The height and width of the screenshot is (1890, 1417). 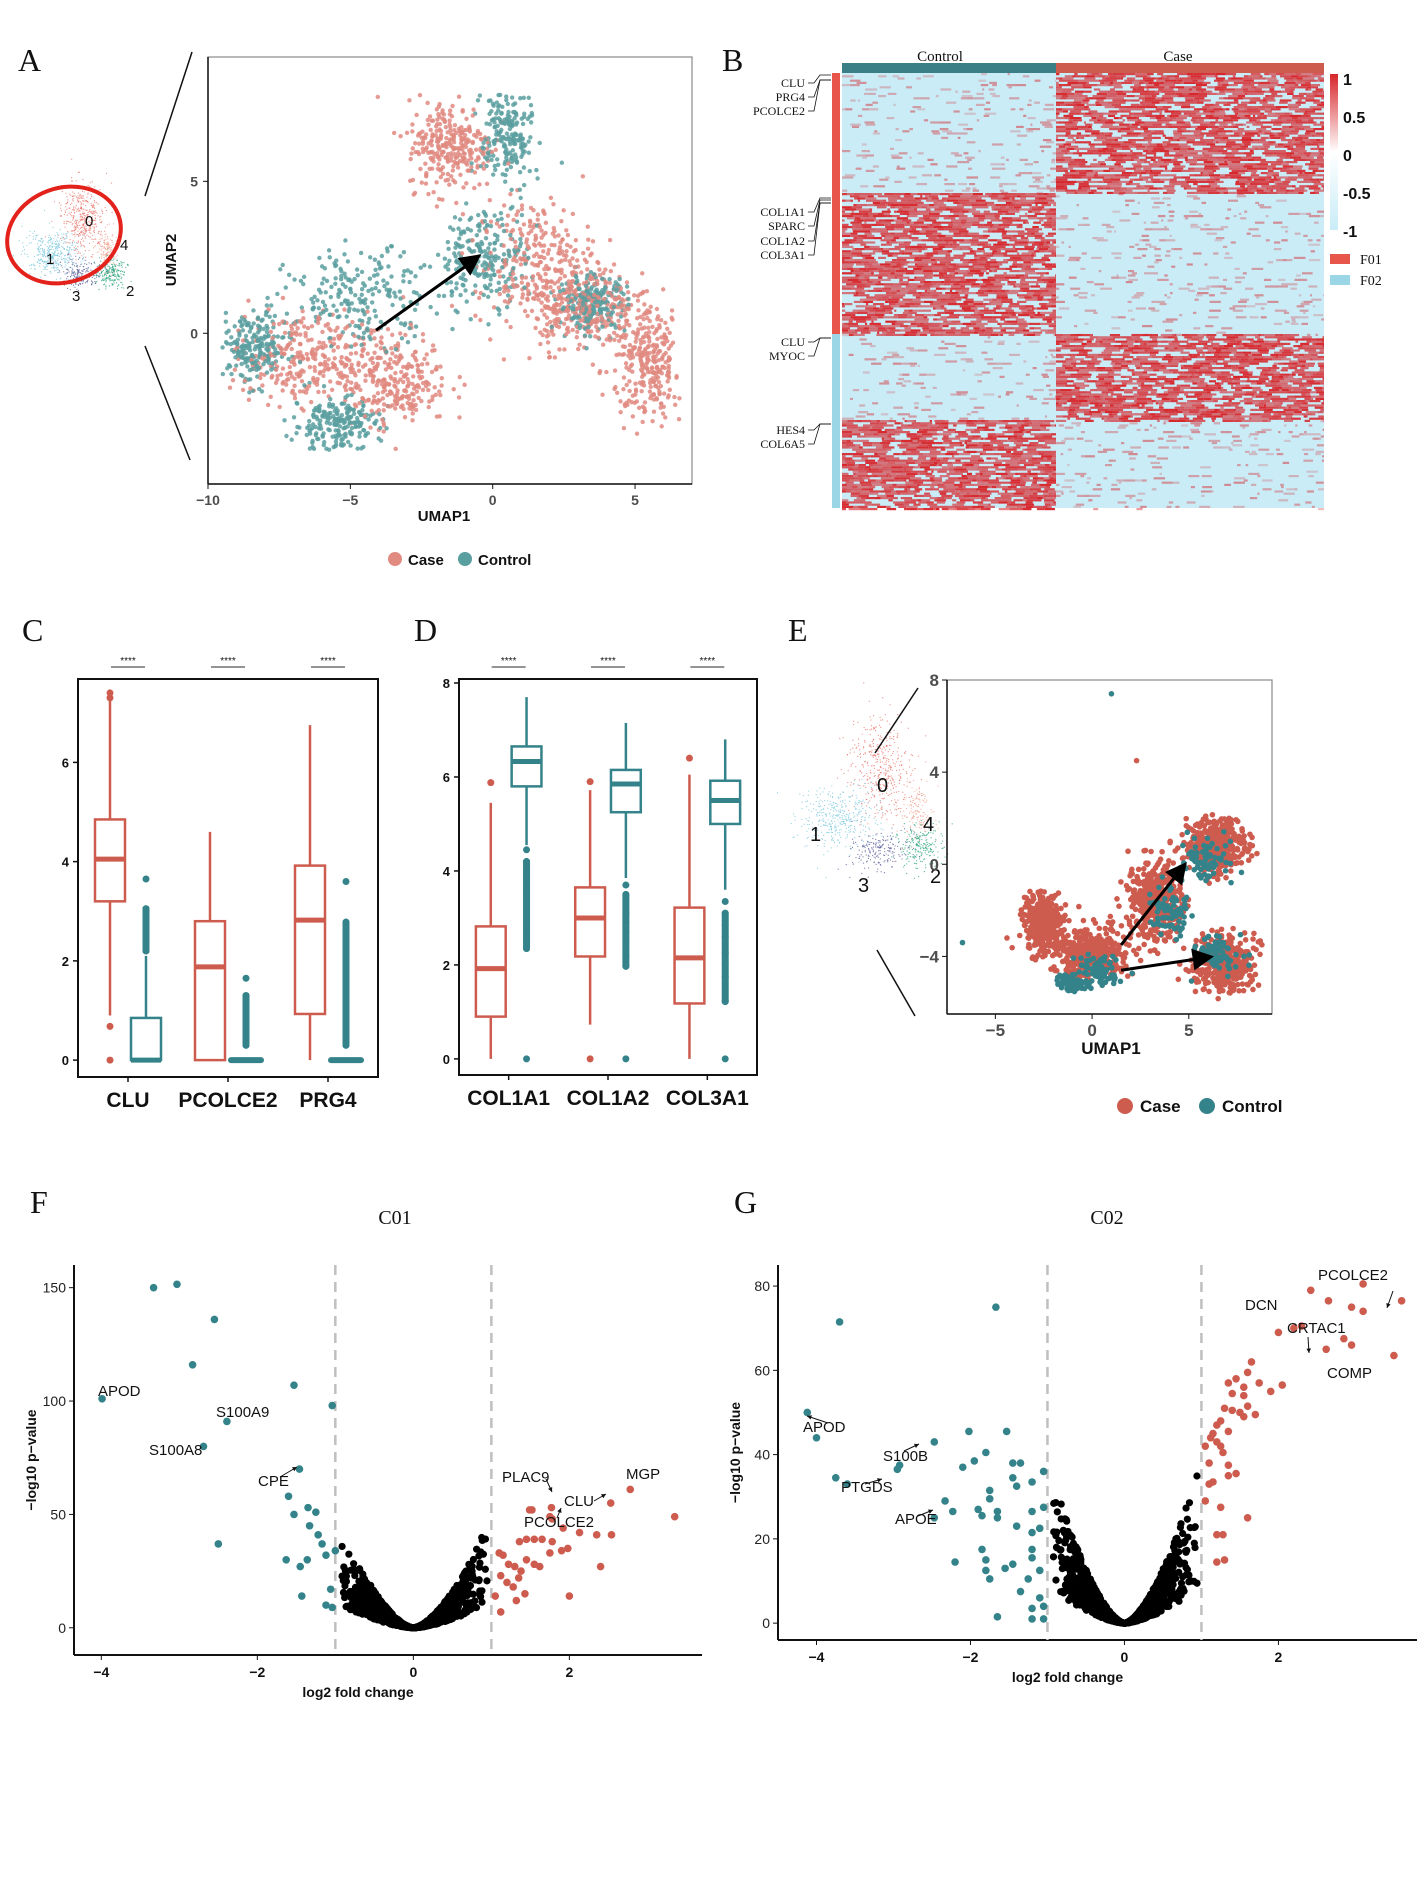 What do you see at coordinates (635, 500) in the screenshot?
I see `x-tick-label: 5` at bounding box center [635, 500].